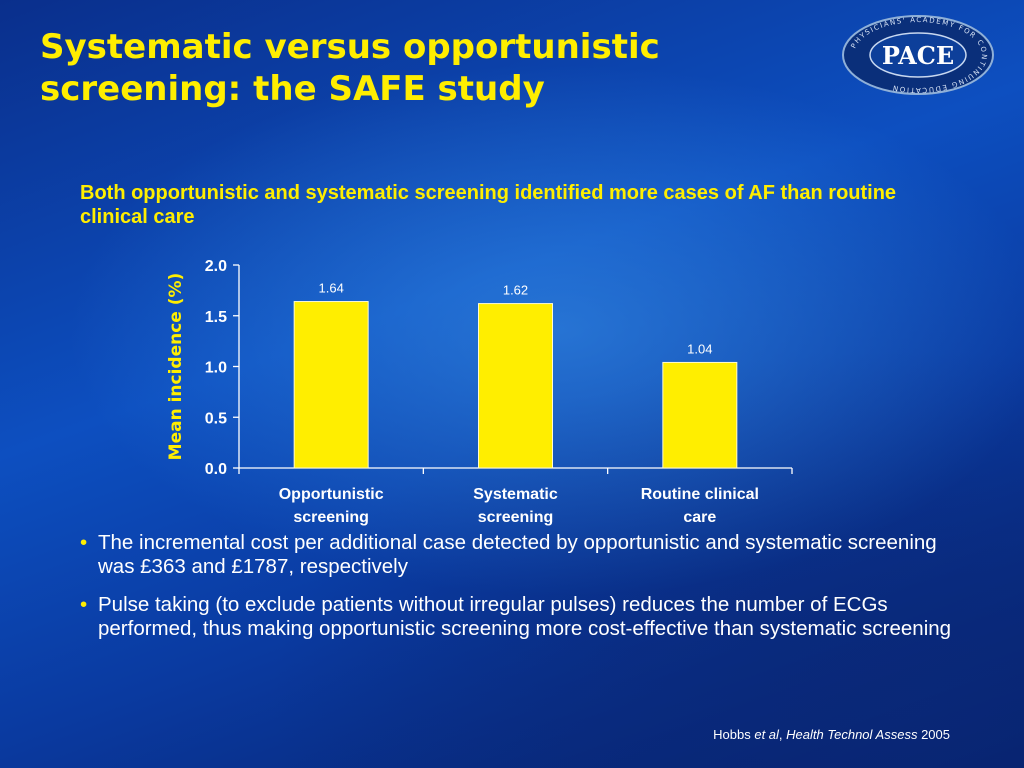 The width and height of the screenshot is (1024, 768). I want to click on y-tick-label: 2.0, so click(216, 266).